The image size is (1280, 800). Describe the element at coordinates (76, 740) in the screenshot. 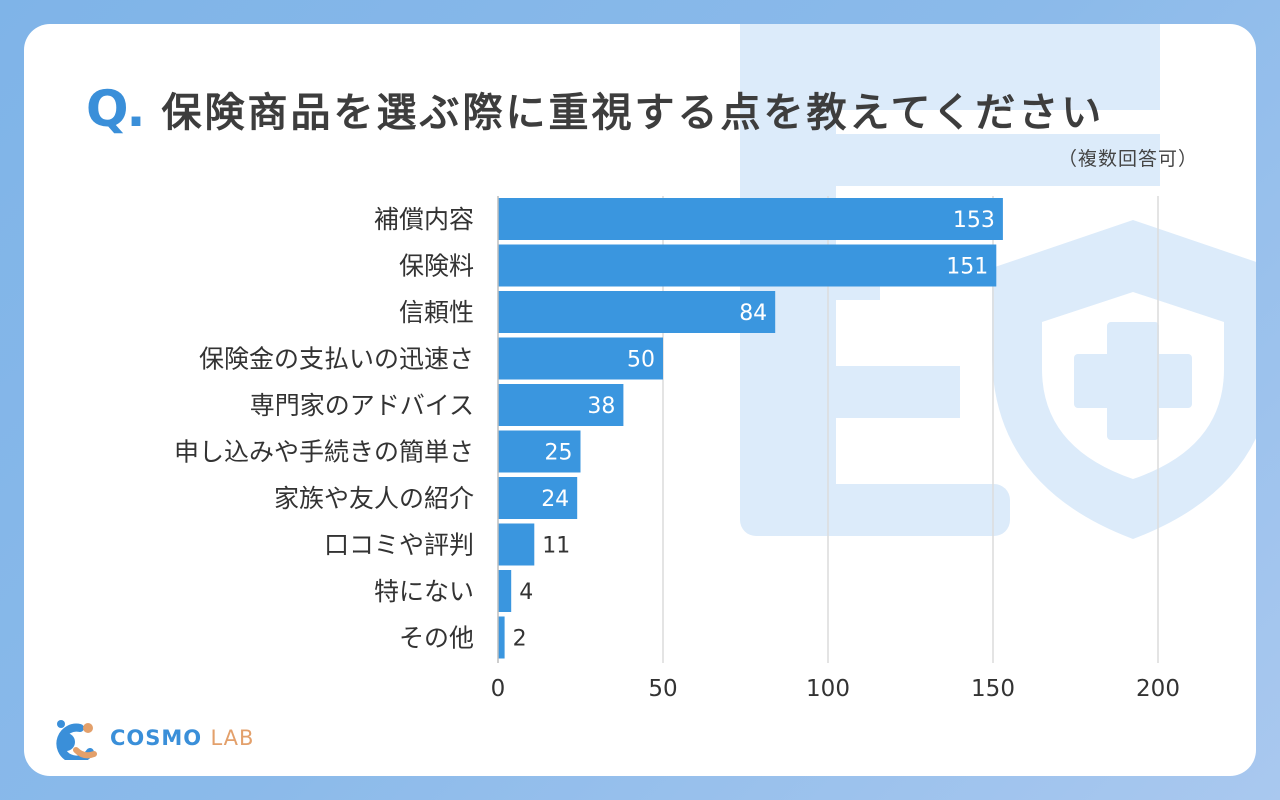

I see `logo-mark-icon` at that location.